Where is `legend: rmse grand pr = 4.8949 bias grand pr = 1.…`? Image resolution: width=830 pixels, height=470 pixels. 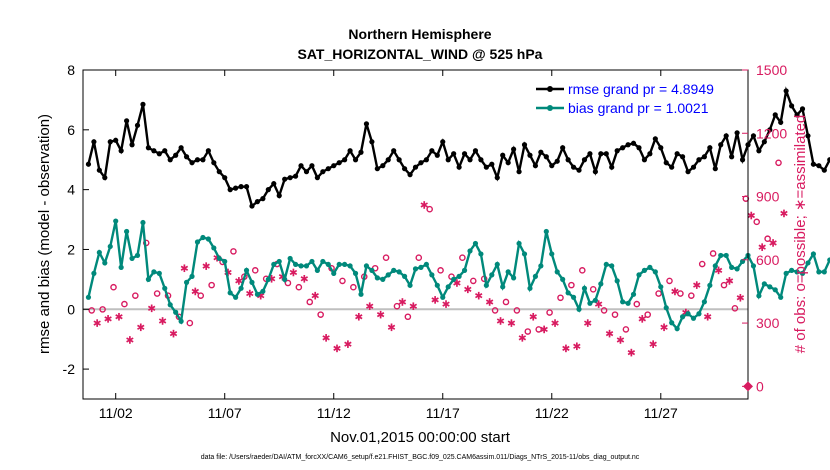 legend: rmse grand pr = 4.8949 bias grand pr = 1.… is located at coordinates (625, 98).